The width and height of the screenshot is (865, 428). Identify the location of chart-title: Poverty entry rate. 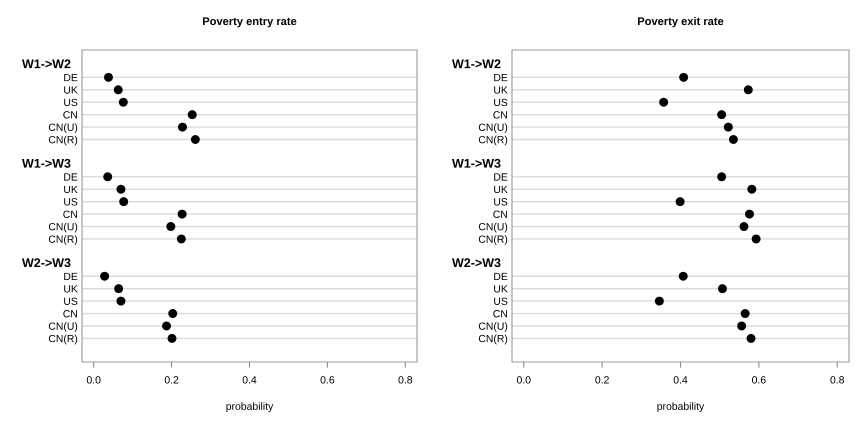
(249, 22).